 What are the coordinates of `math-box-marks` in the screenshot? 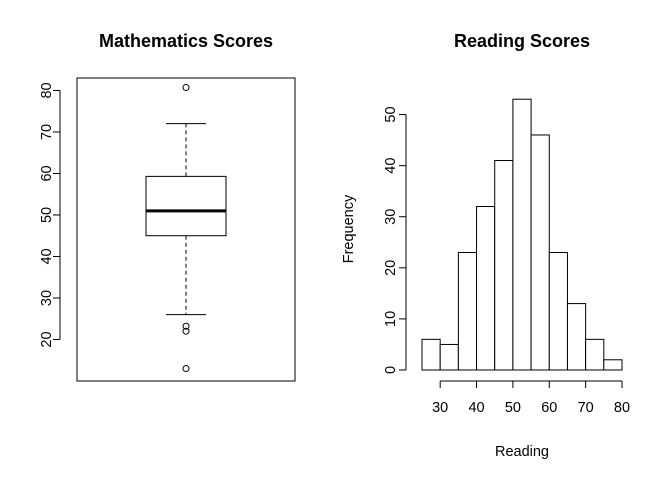 It's located at (186, 228).